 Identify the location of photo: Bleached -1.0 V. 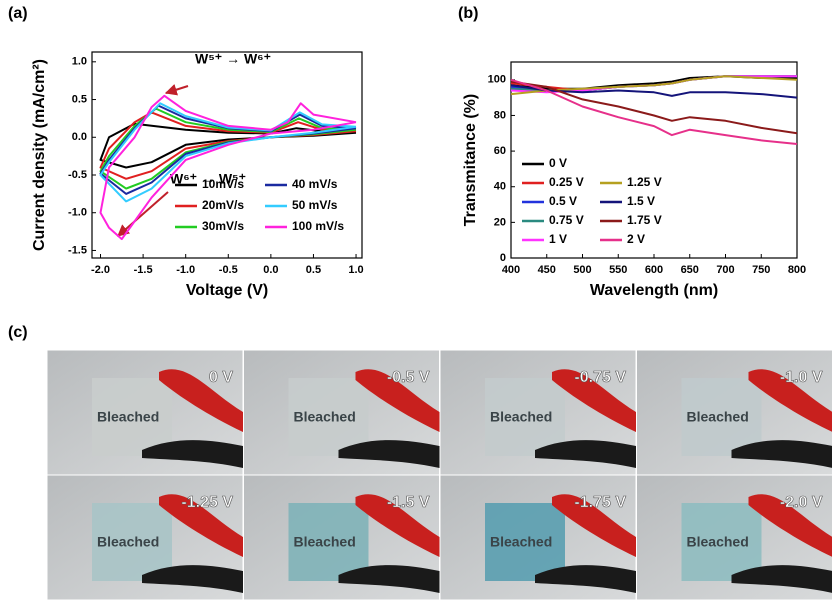
(734, 412).